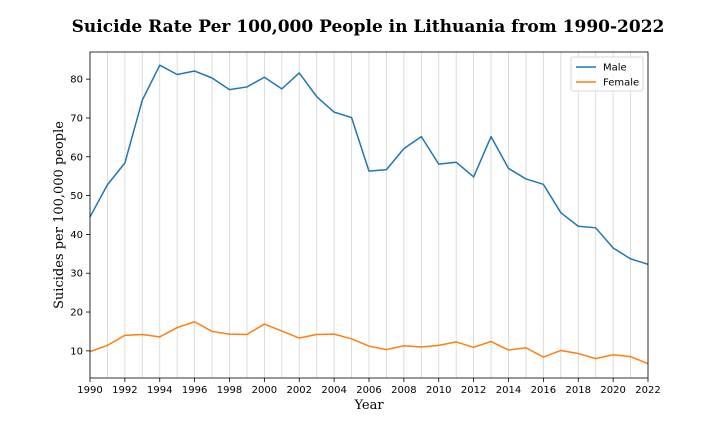 Image resolution: width=720 pixels, height=432 pixels. Describe the element at coordinates (264, 390) in the screenshot. I see `x-tick-label: 2000` at that location.